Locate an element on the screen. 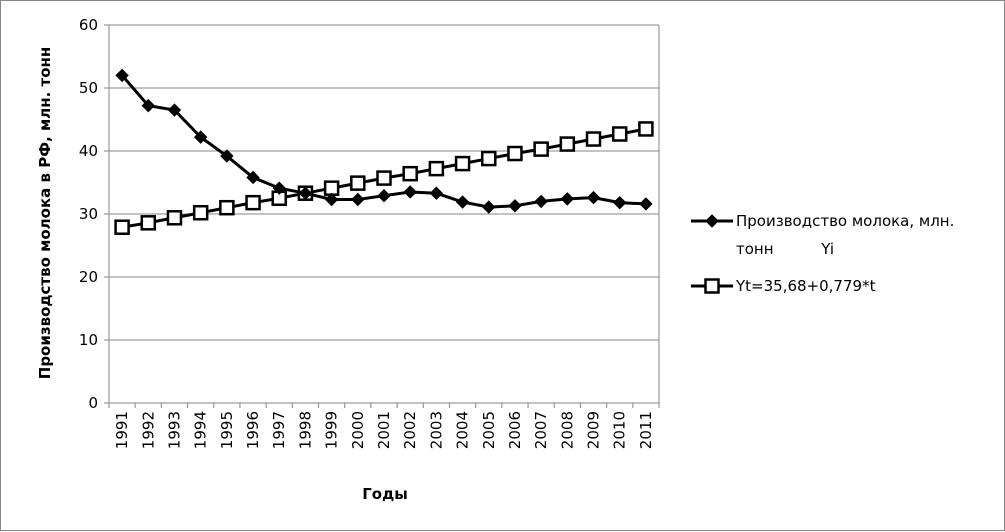  x-tick-label: 2000 is located at coordinates (358, 430).